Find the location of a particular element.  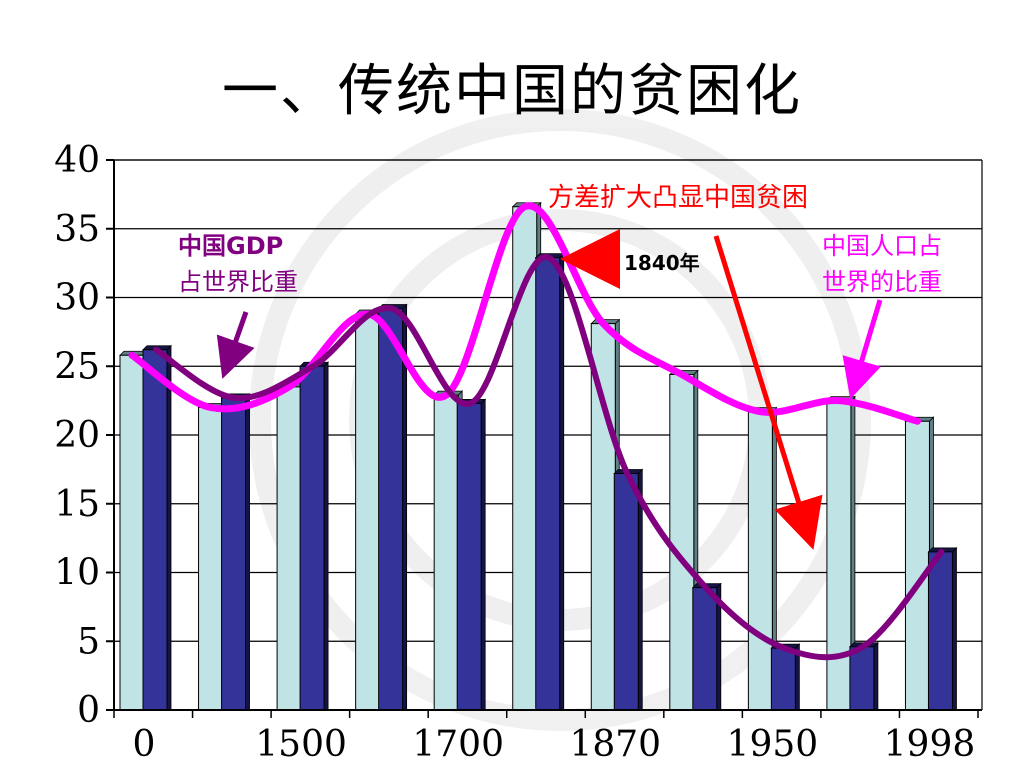

y-tick-label: 40 is located at coordinates (77, 160).